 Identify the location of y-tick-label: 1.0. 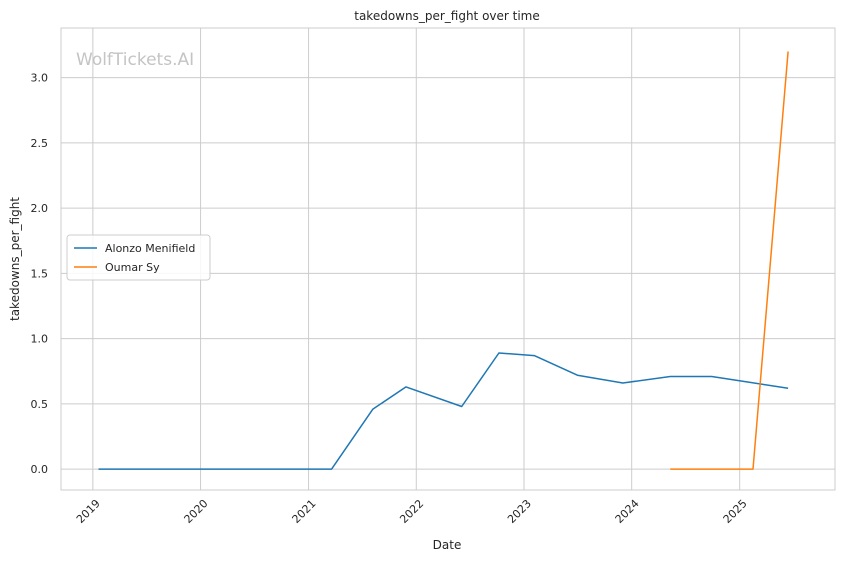
(40, 339).